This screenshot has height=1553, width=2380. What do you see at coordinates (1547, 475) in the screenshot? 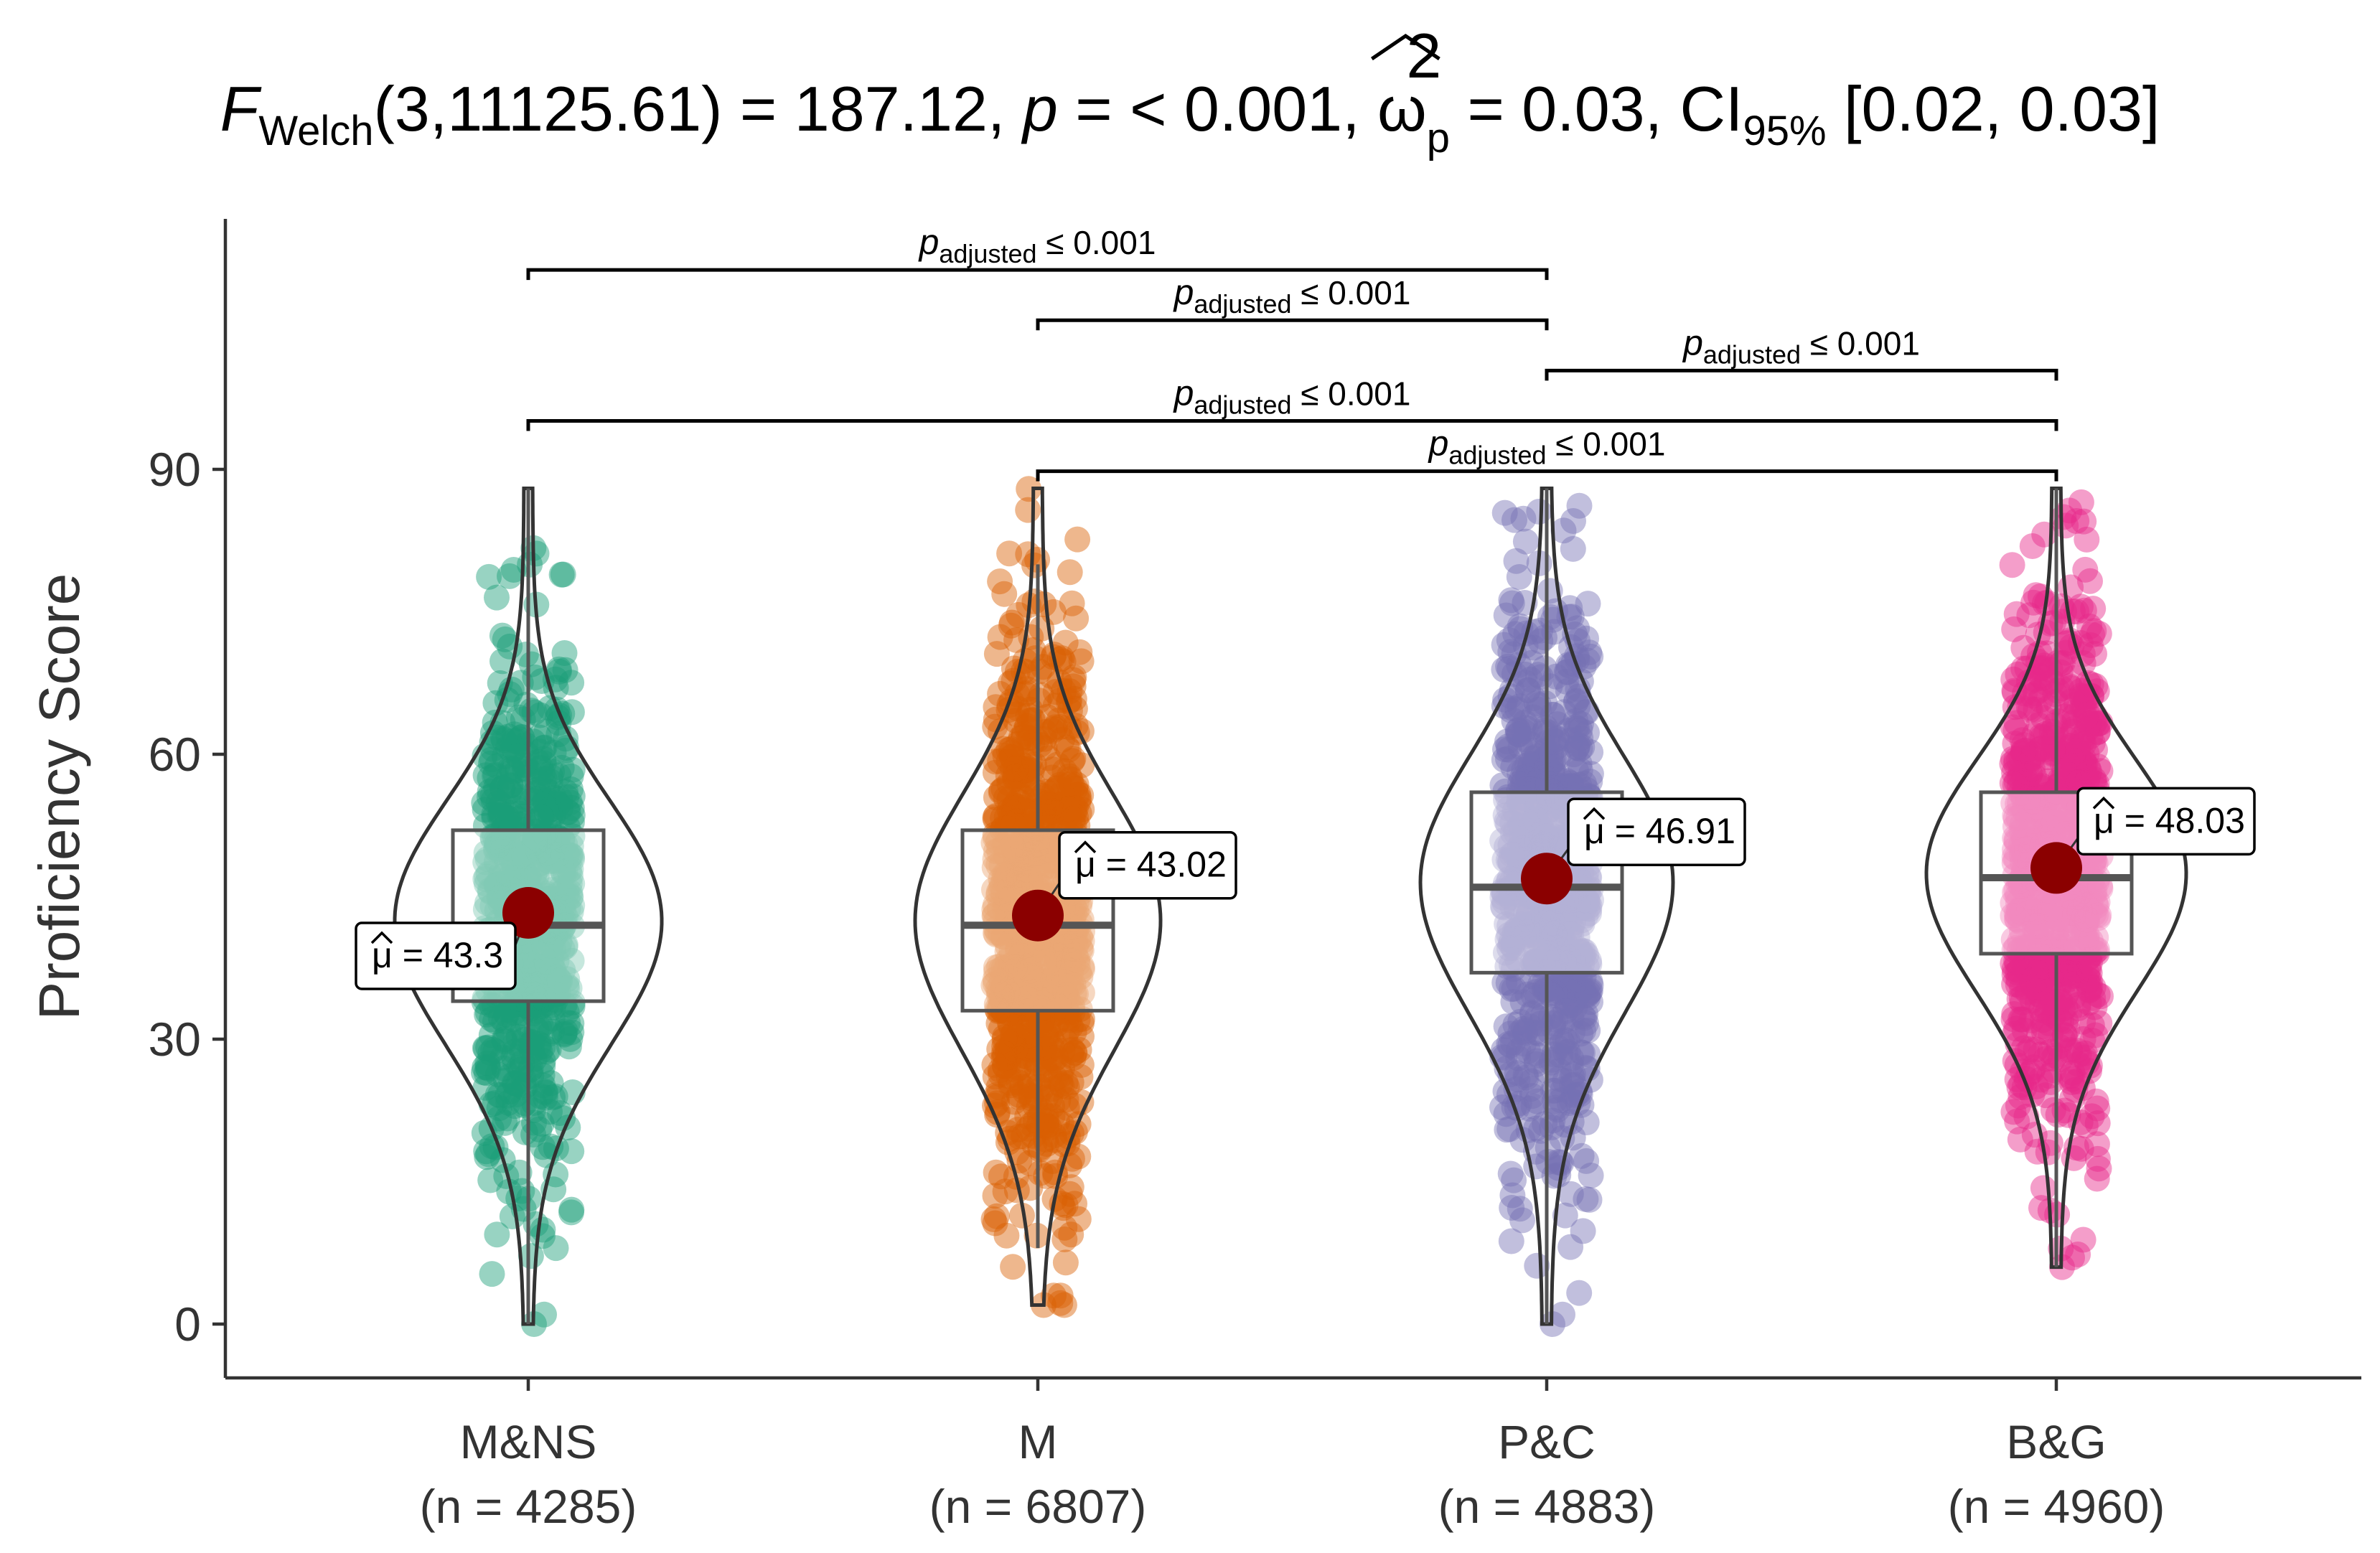
I see `comparison-bracket` at bounding box center [1547, 475].